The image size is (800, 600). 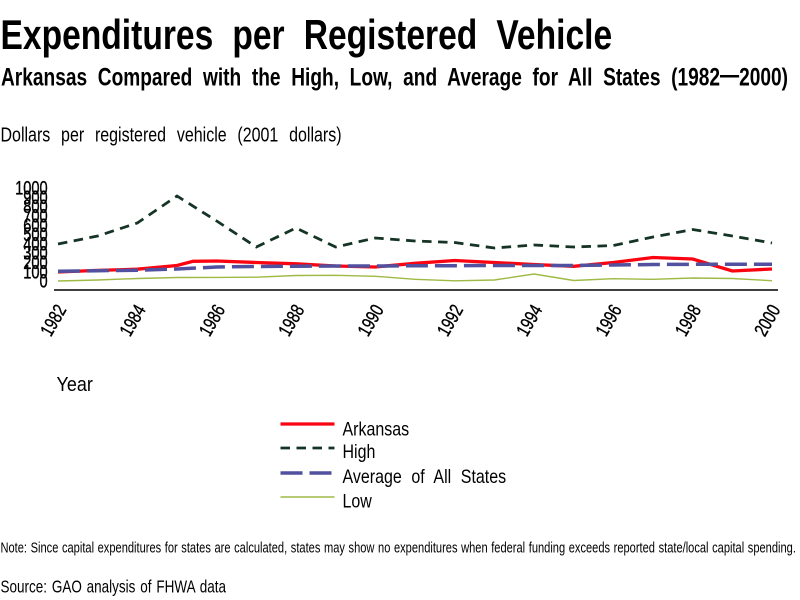 I want to click on svg-text: Arkansas, so click(x=376, y=429).